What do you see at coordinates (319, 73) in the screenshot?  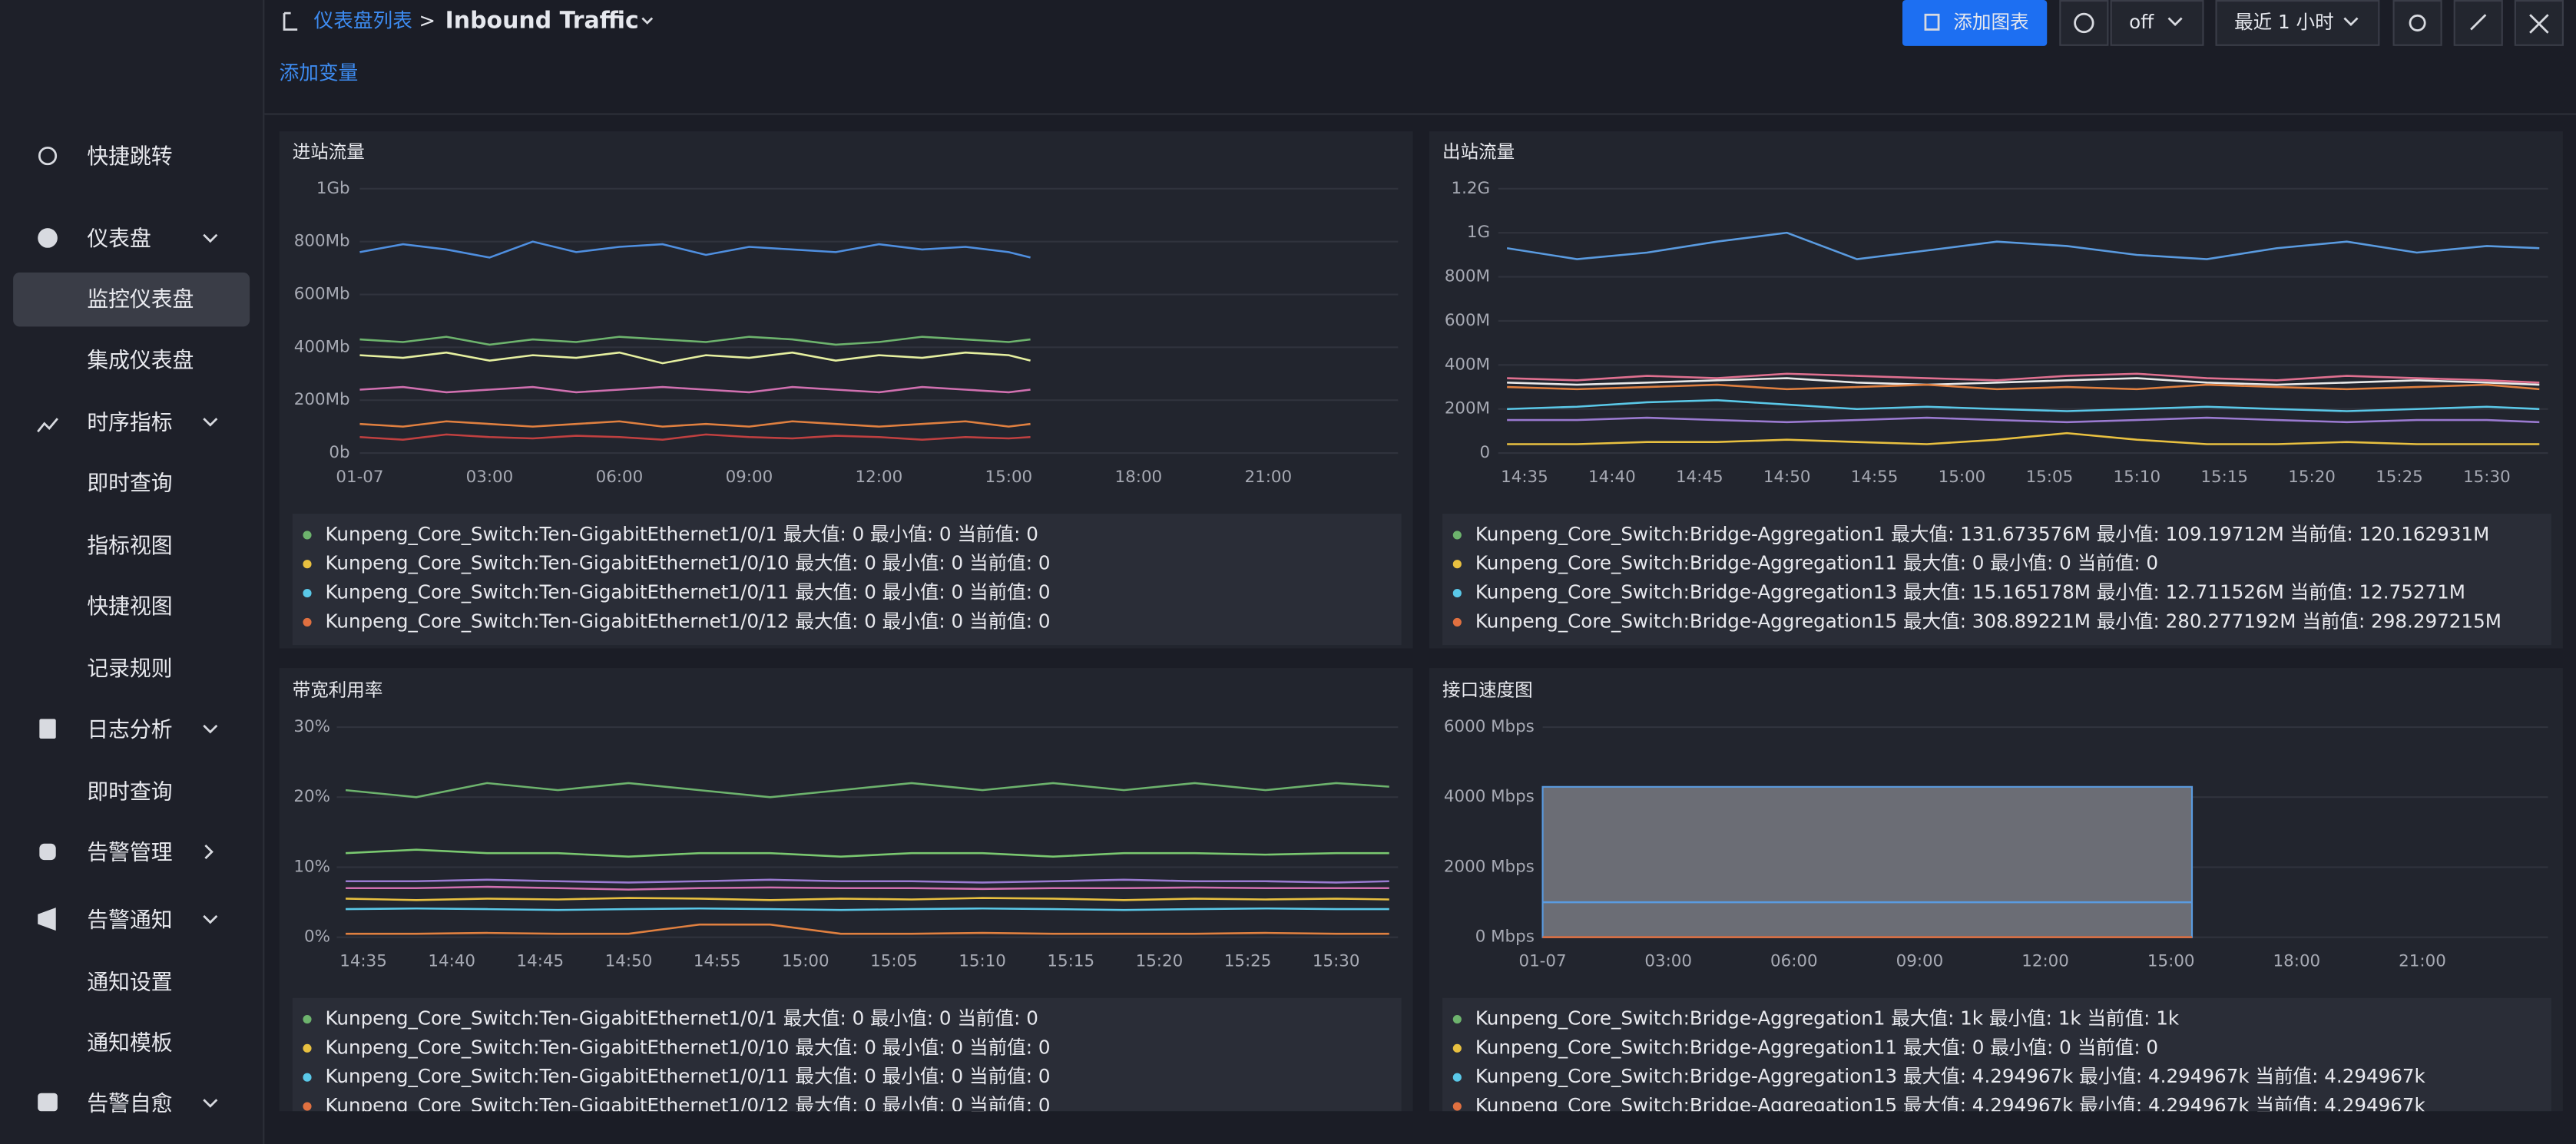 I see `add-variable: 添加变量` at bounding box center [319, 73].